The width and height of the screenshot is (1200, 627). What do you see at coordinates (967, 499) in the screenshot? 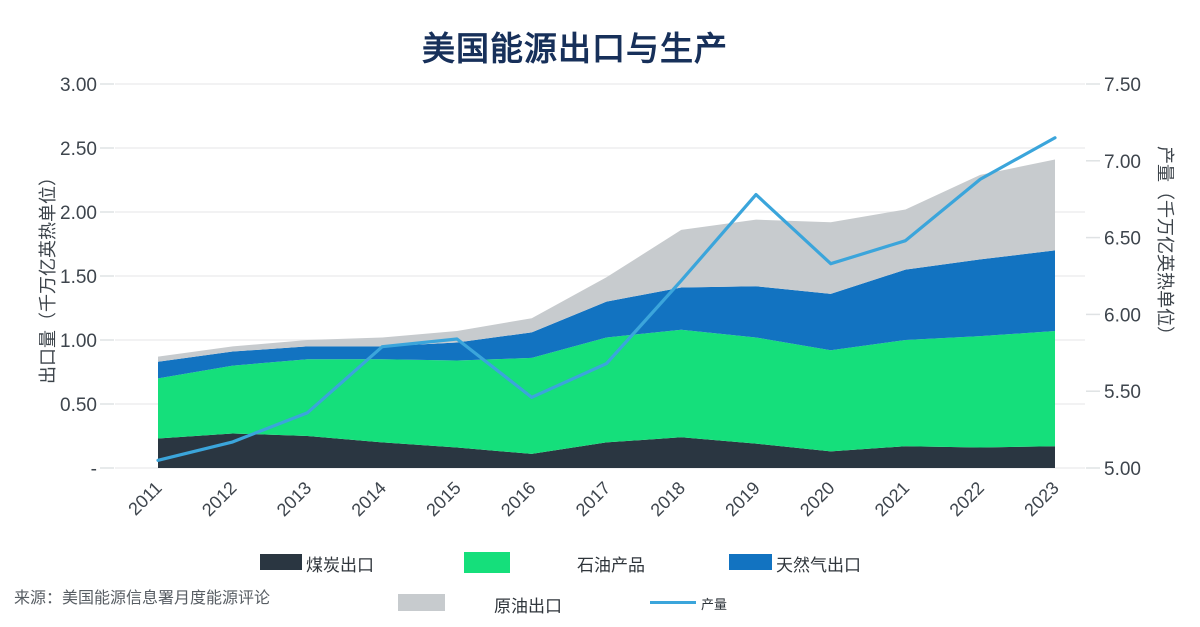
I see `x-tick-label: 2022` at bounding box center [967, 499].